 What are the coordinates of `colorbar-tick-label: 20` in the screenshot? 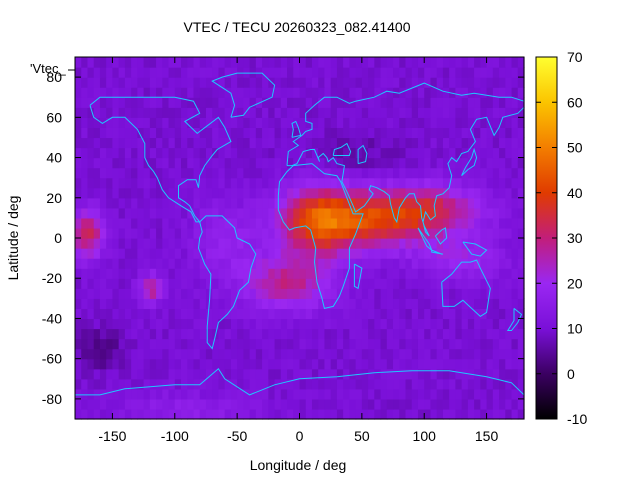 It's located at (575, 283).